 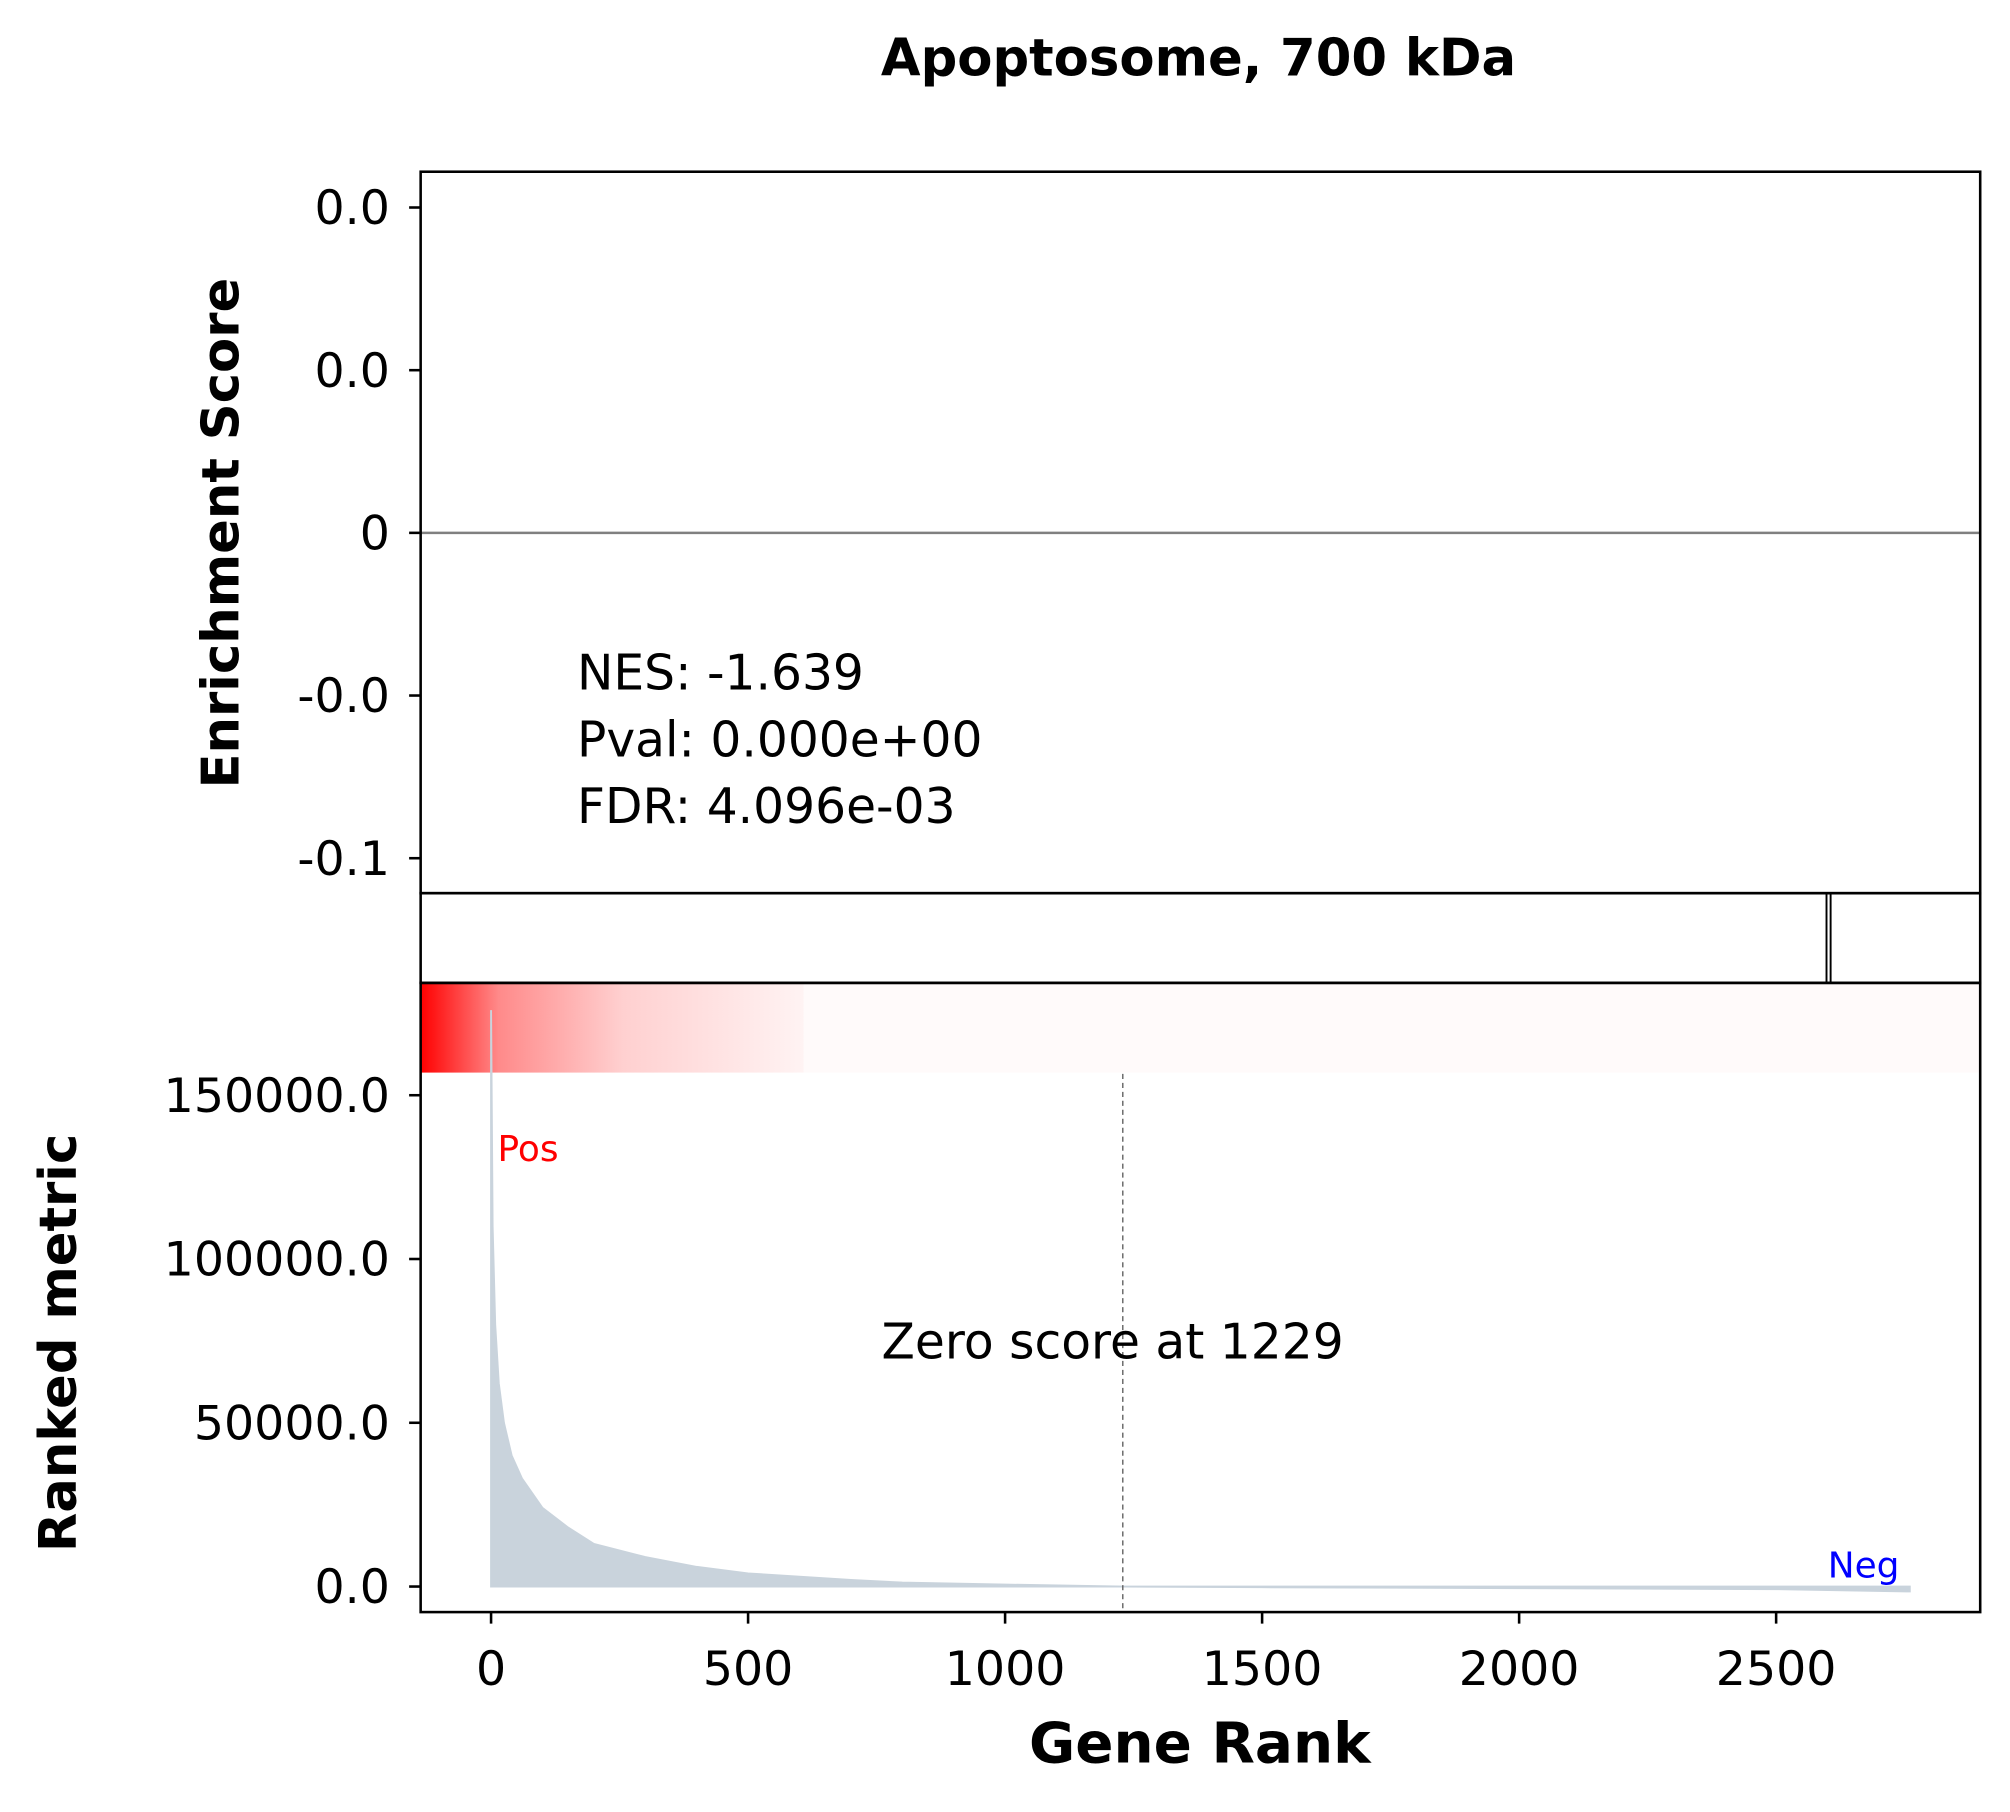 What do you see at coordinates (292, 1423) in the screenshot?
I see `y-tick-label: 50000.0` at bounding box center [292, 1423].